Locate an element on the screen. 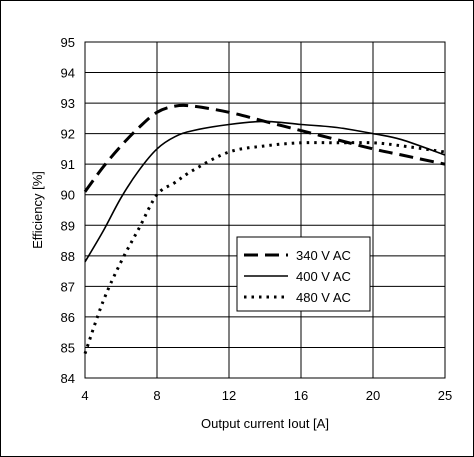  y-tick-label: 94 is located at coordinates (68, 73).